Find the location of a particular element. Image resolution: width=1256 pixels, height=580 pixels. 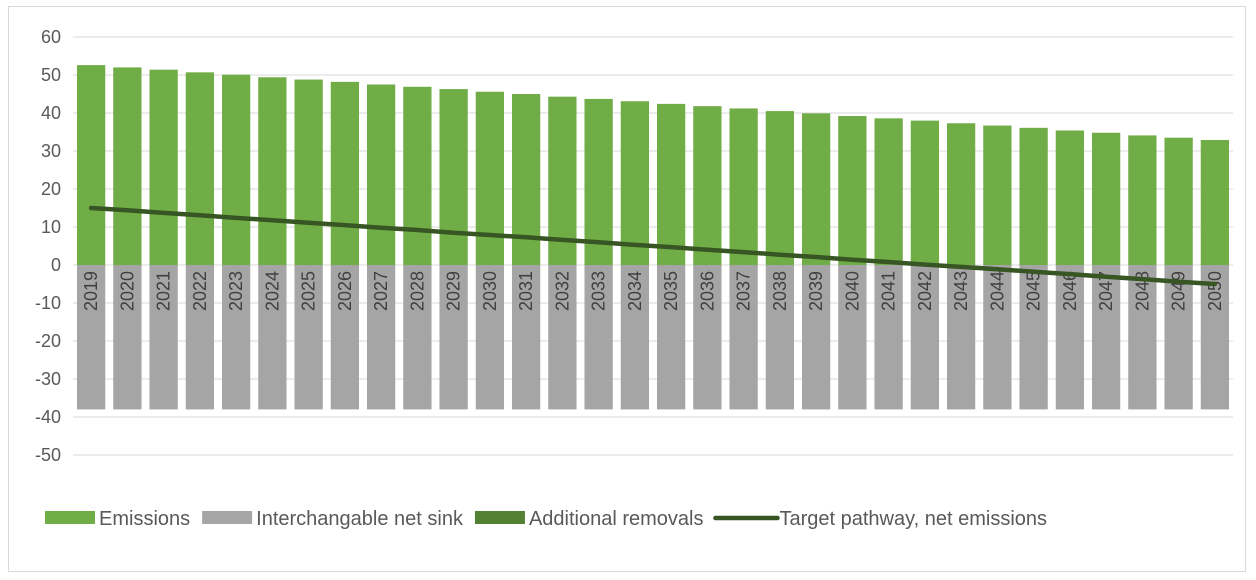

bar-emissions-2040 is located at coordinates (852, 190).